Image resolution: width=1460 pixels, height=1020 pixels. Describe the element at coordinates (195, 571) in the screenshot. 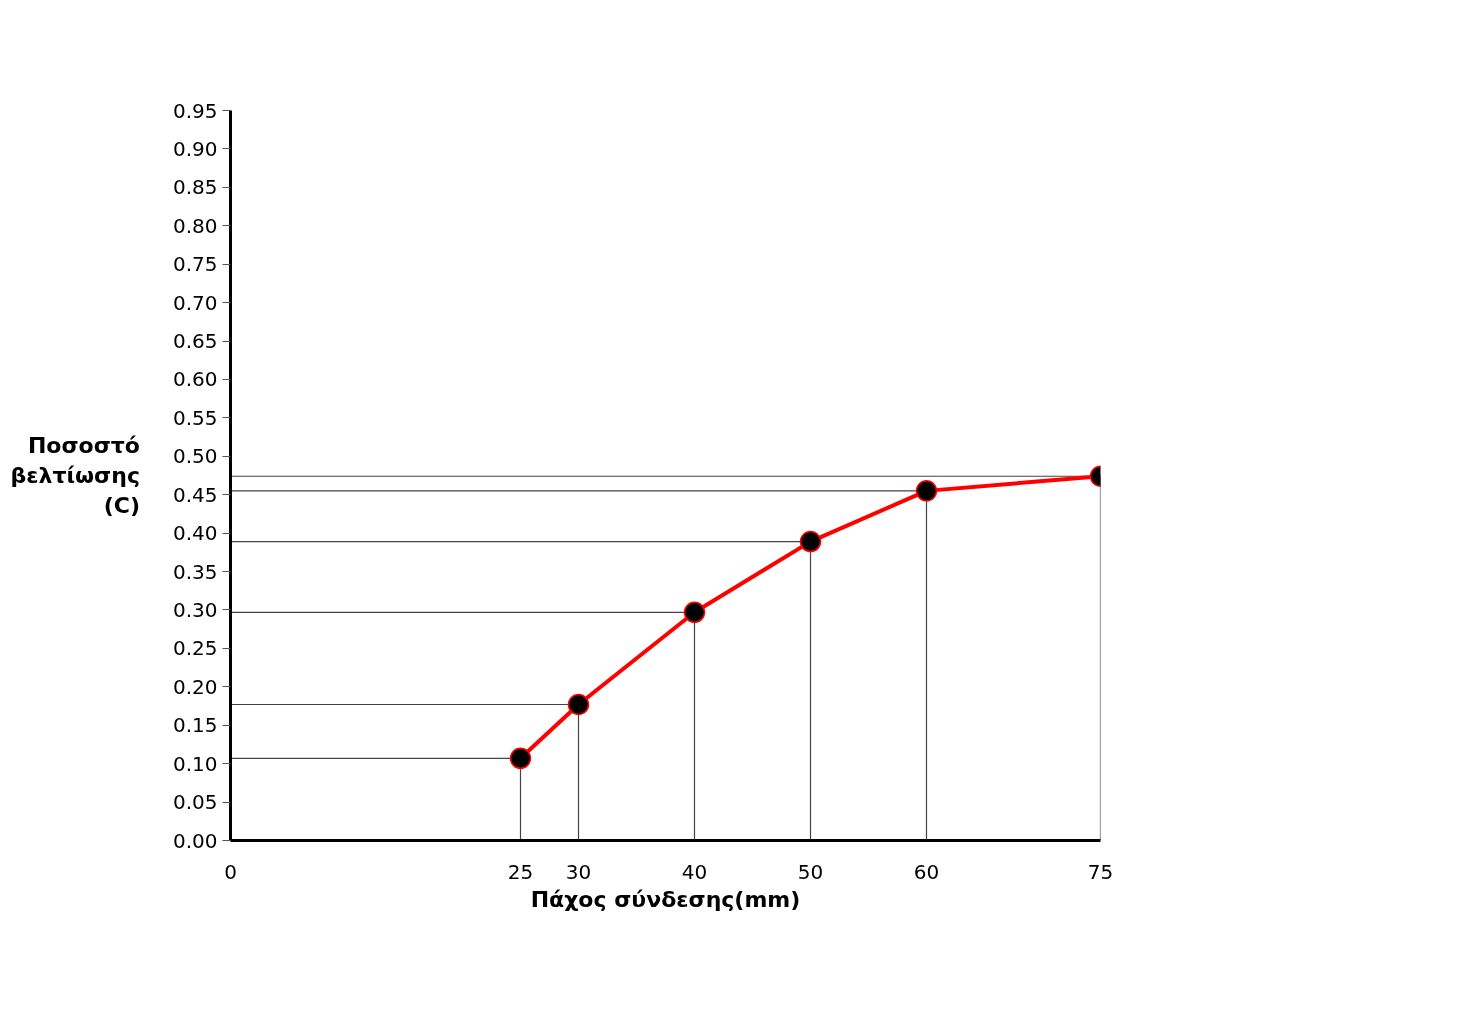

I see `y-tick-label: 0.35` at that location.